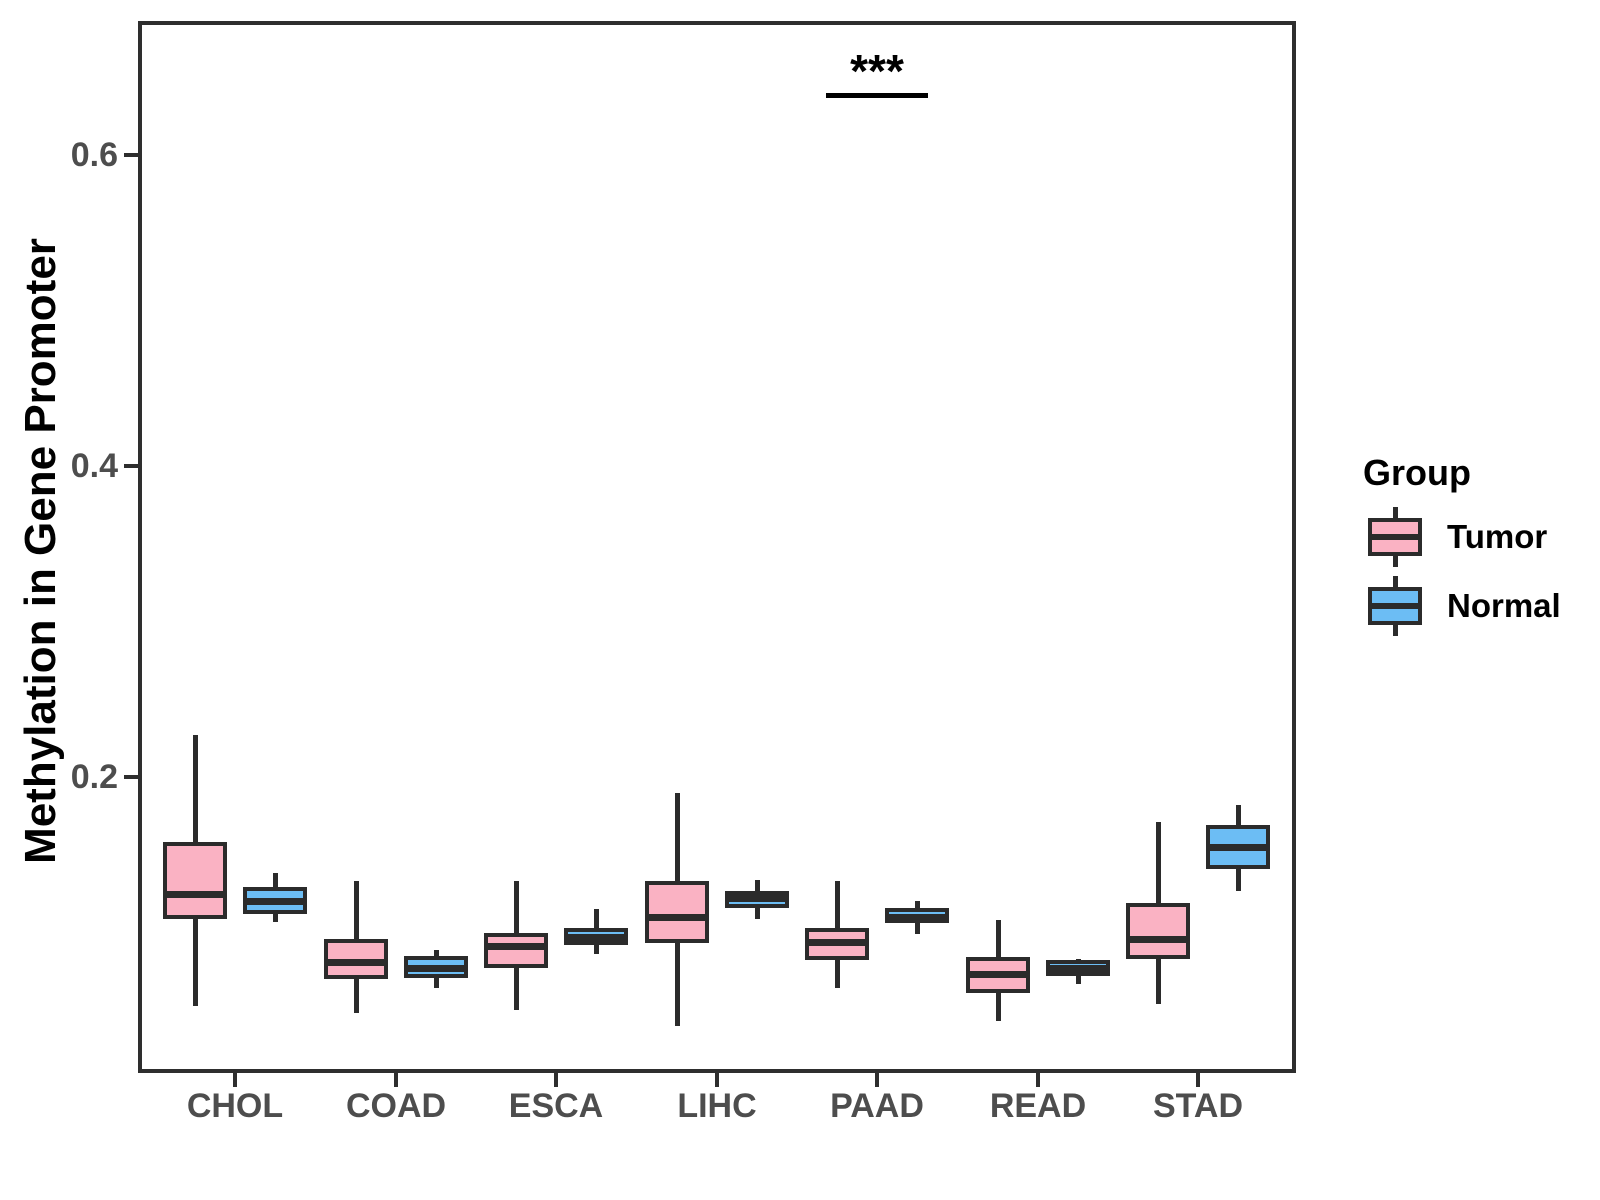 This screenshot has width=1600, height=1200. I want to click on box-stad-tumor, so click(1158, 931).